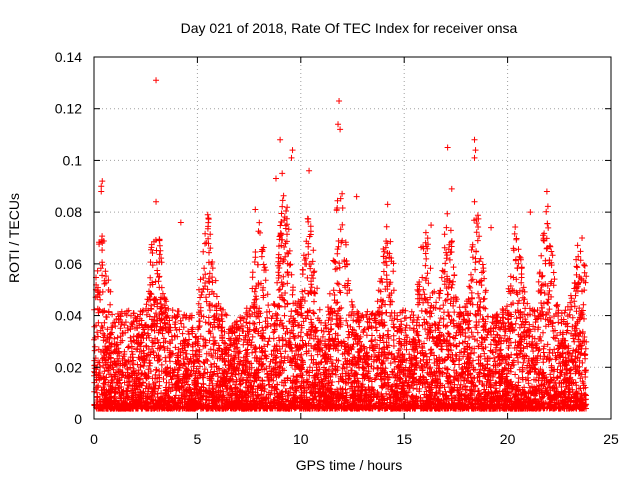 The width and height of the screenshot is (640, 480). I want to click on y-tick-label: 0.04, so click(68, 316).